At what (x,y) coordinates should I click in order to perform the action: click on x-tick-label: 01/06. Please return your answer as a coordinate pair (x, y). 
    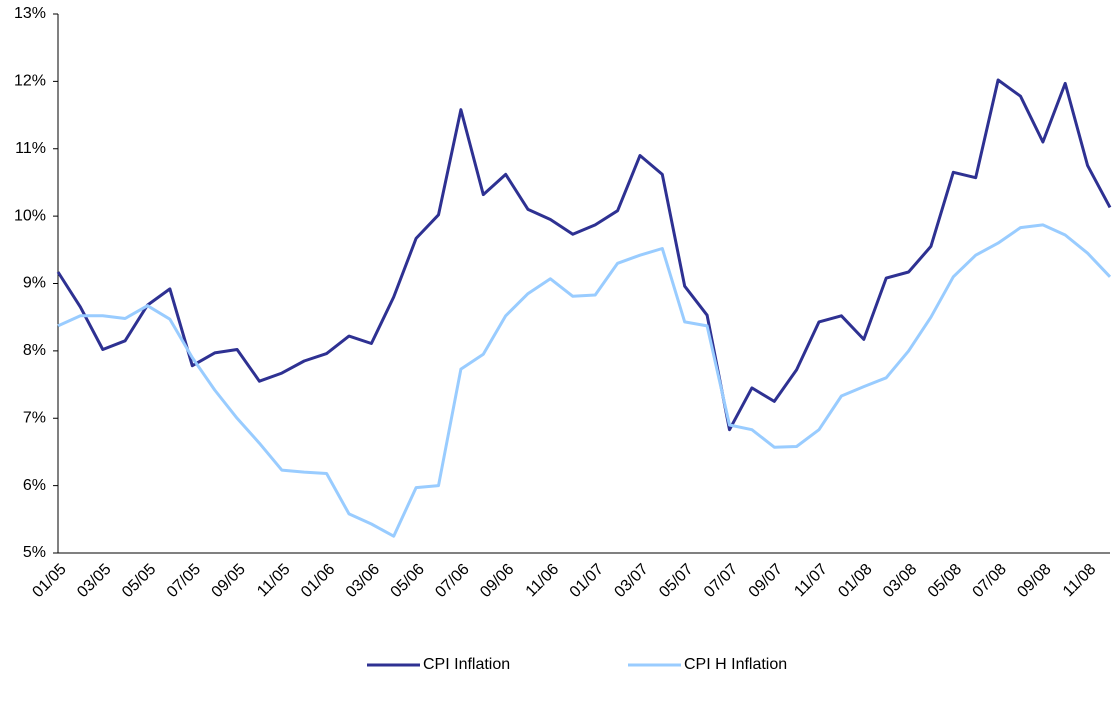
    Looking at the image, I should click on (318, 581).